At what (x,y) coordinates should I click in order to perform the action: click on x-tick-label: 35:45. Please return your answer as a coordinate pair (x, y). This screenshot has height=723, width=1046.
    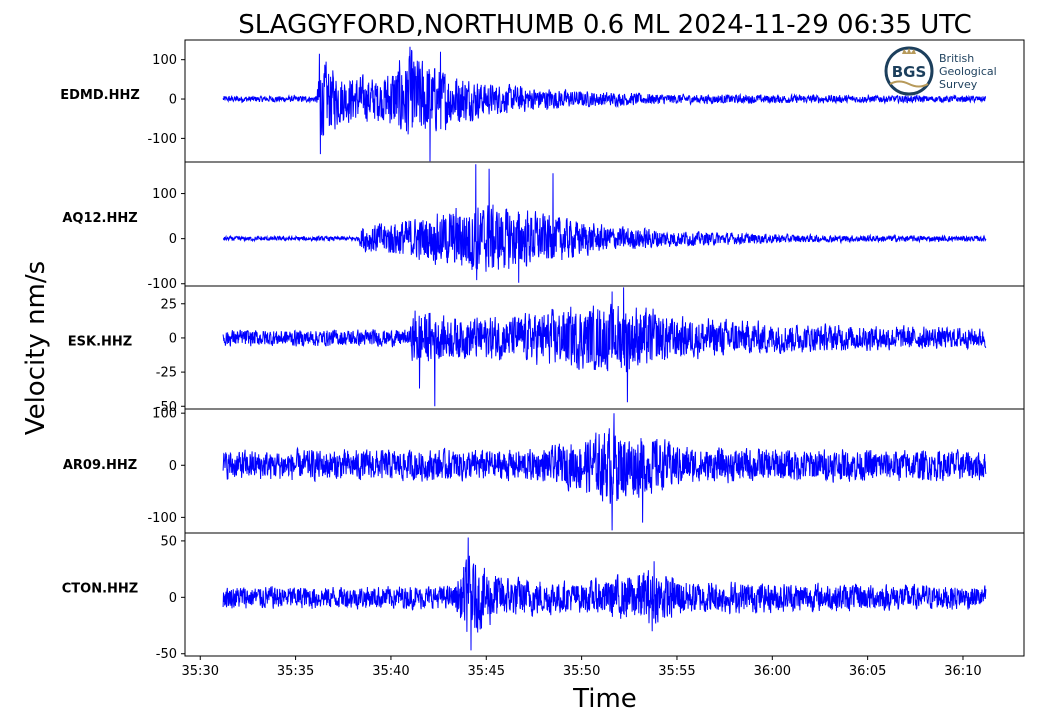
    Looking at the image, I should click on (486, 671).